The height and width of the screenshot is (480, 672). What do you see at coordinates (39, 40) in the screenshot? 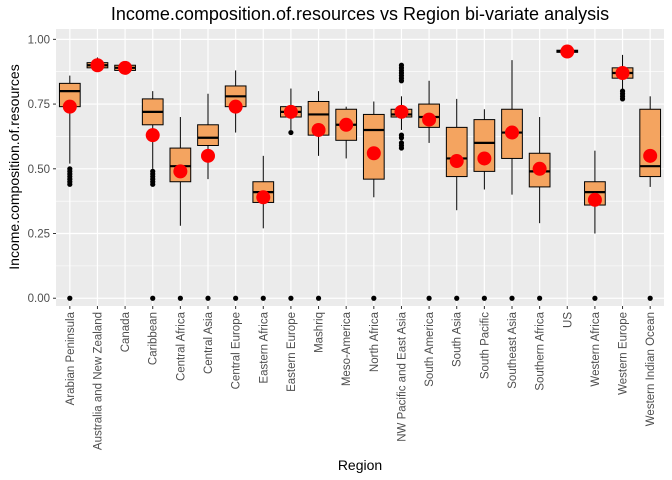
I see `y-tick-label: 1.00` at bounding box center [39, 40].